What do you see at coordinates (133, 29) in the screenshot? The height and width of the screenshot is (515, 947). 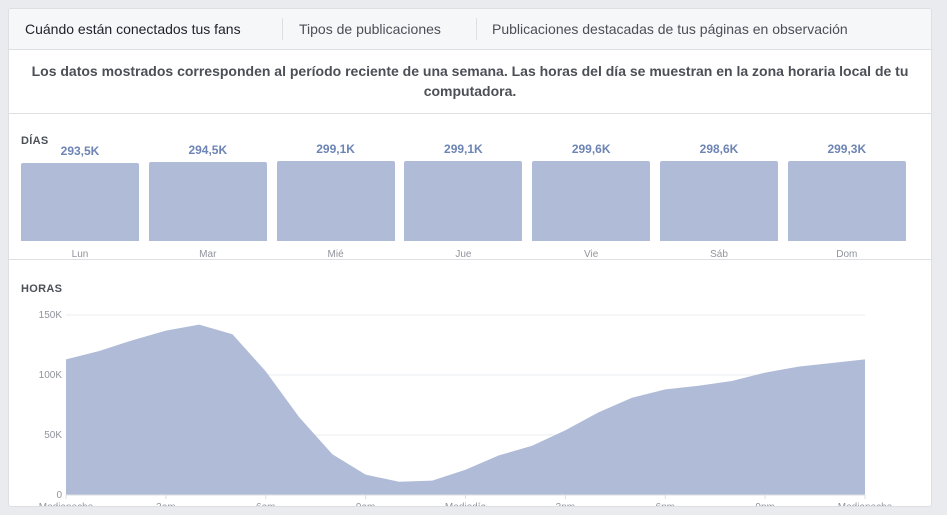 I see `tab-when-fans-online: Cuándo están conectados tus fans` at bounding box center [133, 29].